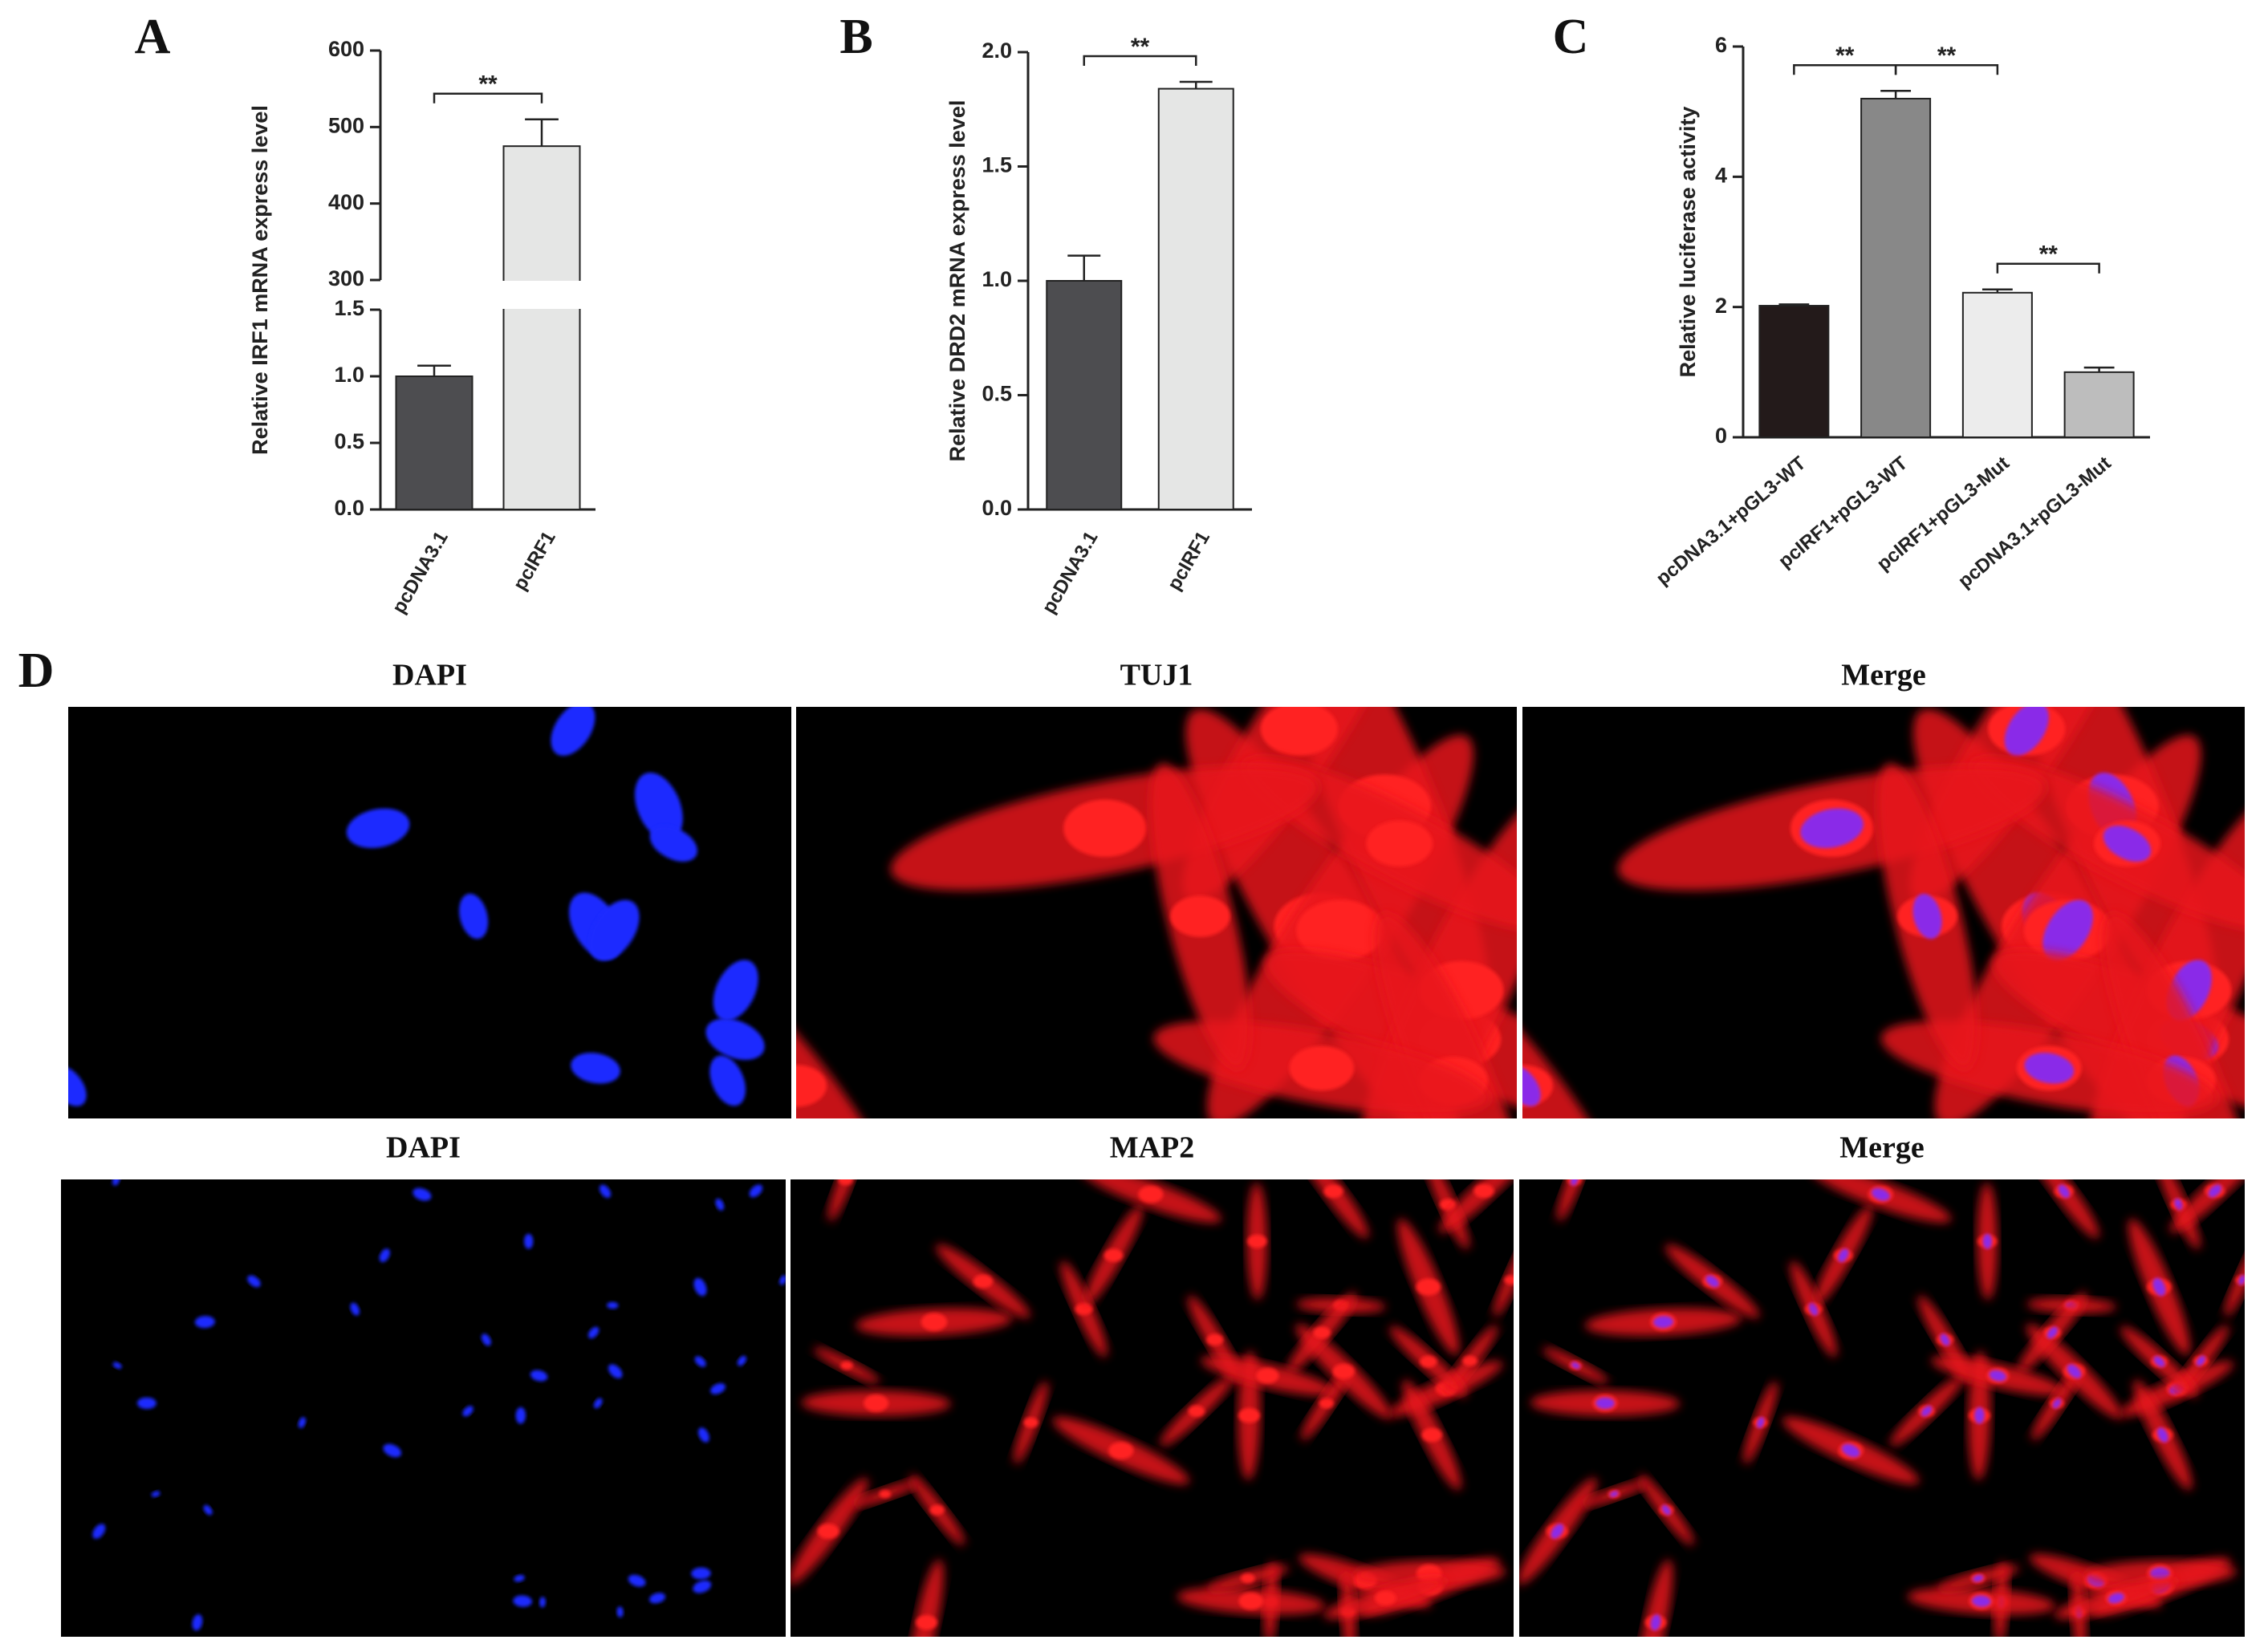  I want to click on panel-label: D, so click(36, 670).